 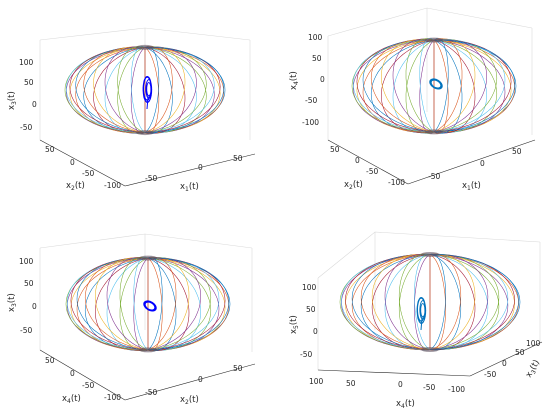 What do you see at coordinates (456, 389) in the screenshot?
I see `x-tick-label: -100` at bounding box center [456, 389].